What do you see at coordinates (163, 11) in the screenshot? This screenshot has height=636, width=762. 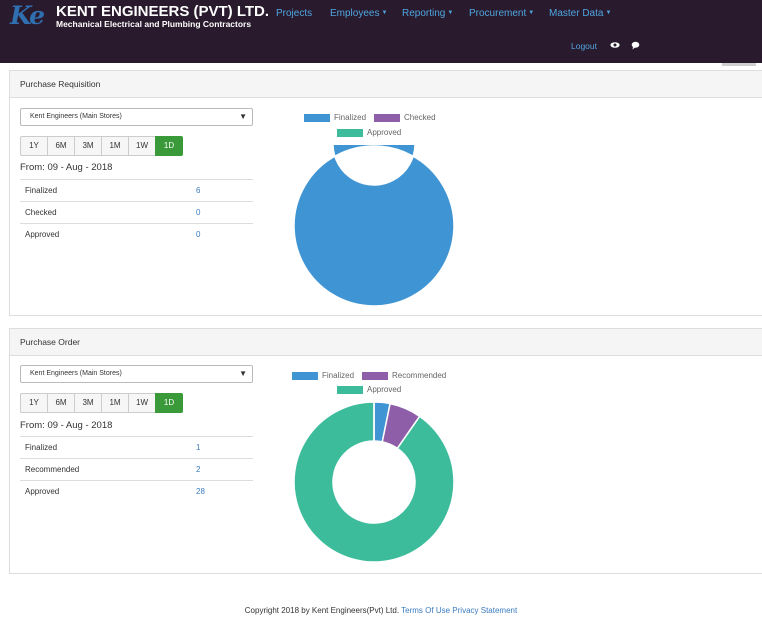 I see `company-name: KENT ENGINEERS (PVT) LTD.` at bounding box center [163, 11].